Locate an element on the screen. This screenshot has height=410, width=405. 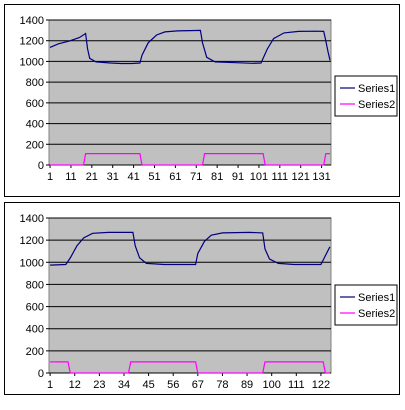
chart-2-y-tick-label: 800 is located at coordinates (35, 285).